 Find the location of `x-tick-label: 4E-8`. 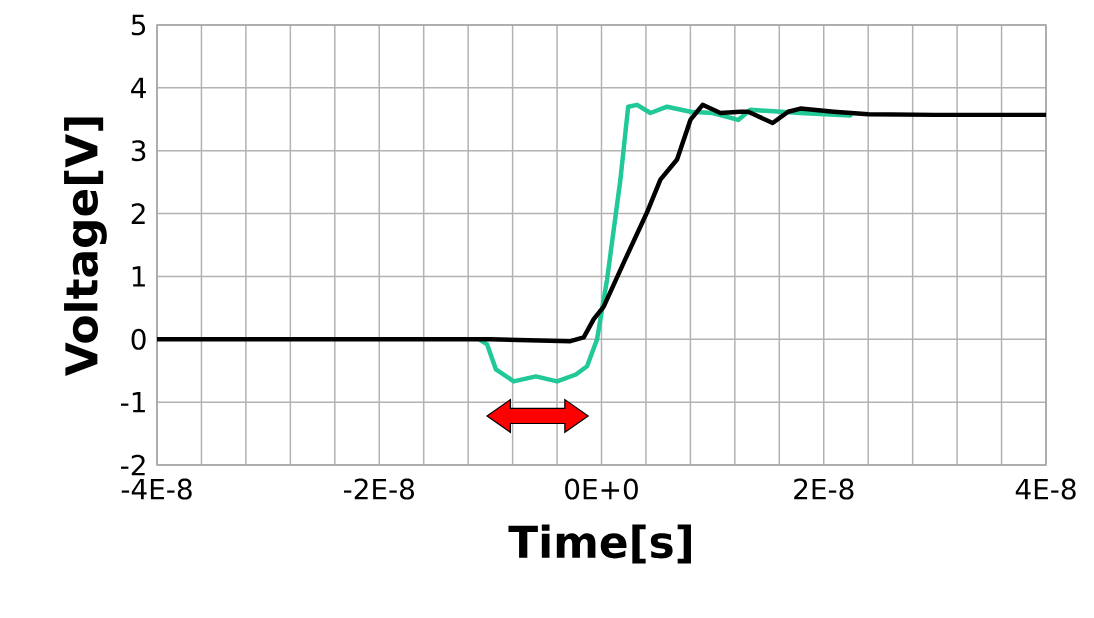

x-tick-label: 4E-8 is located at coordinates (1045, 489).